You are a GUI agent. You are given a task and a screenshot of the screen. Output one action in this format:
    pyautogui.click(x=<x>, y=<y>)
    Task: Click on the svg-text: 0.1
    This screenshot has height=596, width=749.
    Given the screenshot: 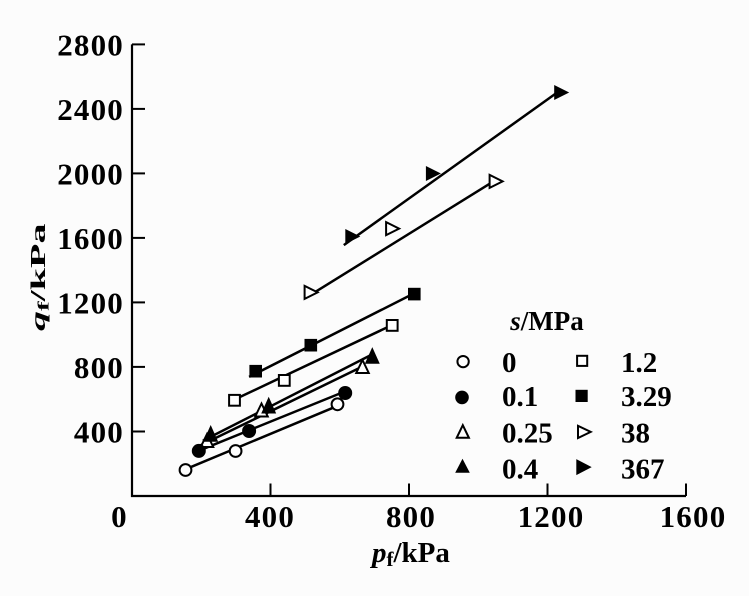 What is the action you would take?
    pyautogui.click(x=520, y=397)
    